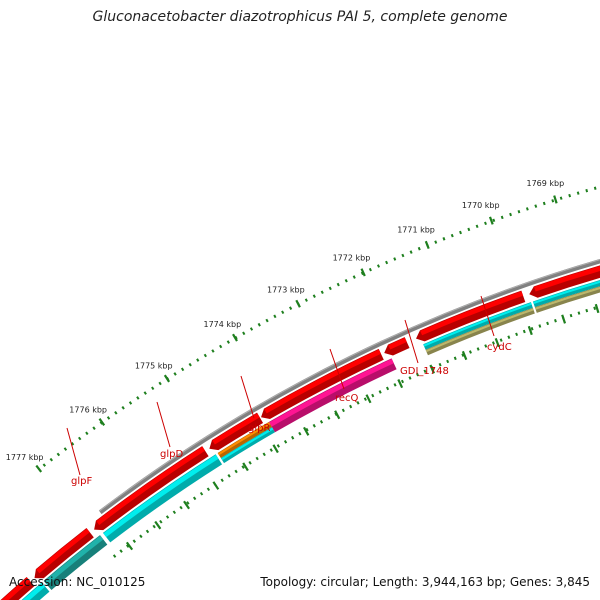 The height and width of the screenshot is (600, 600). I want to click on ruler-label: 1775 kbp, so click(154, 366).